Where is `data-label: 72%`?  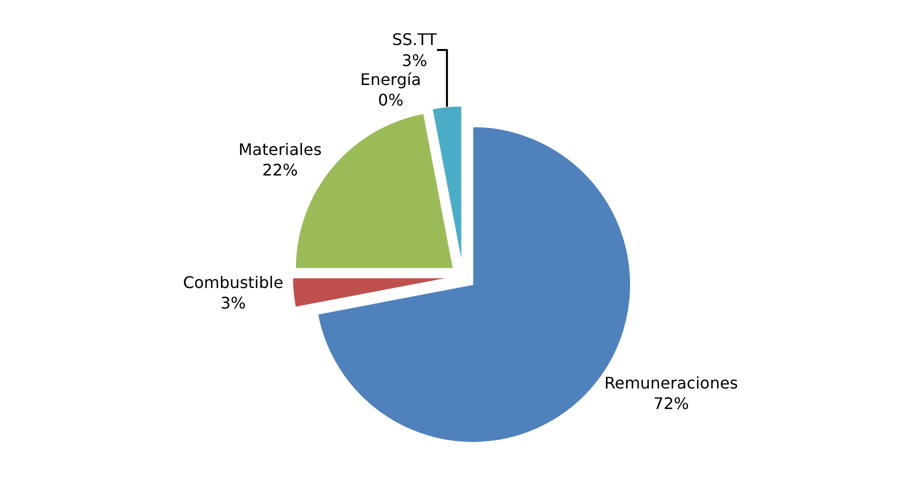
data-label: 72% is located at coordinates (671, 404).